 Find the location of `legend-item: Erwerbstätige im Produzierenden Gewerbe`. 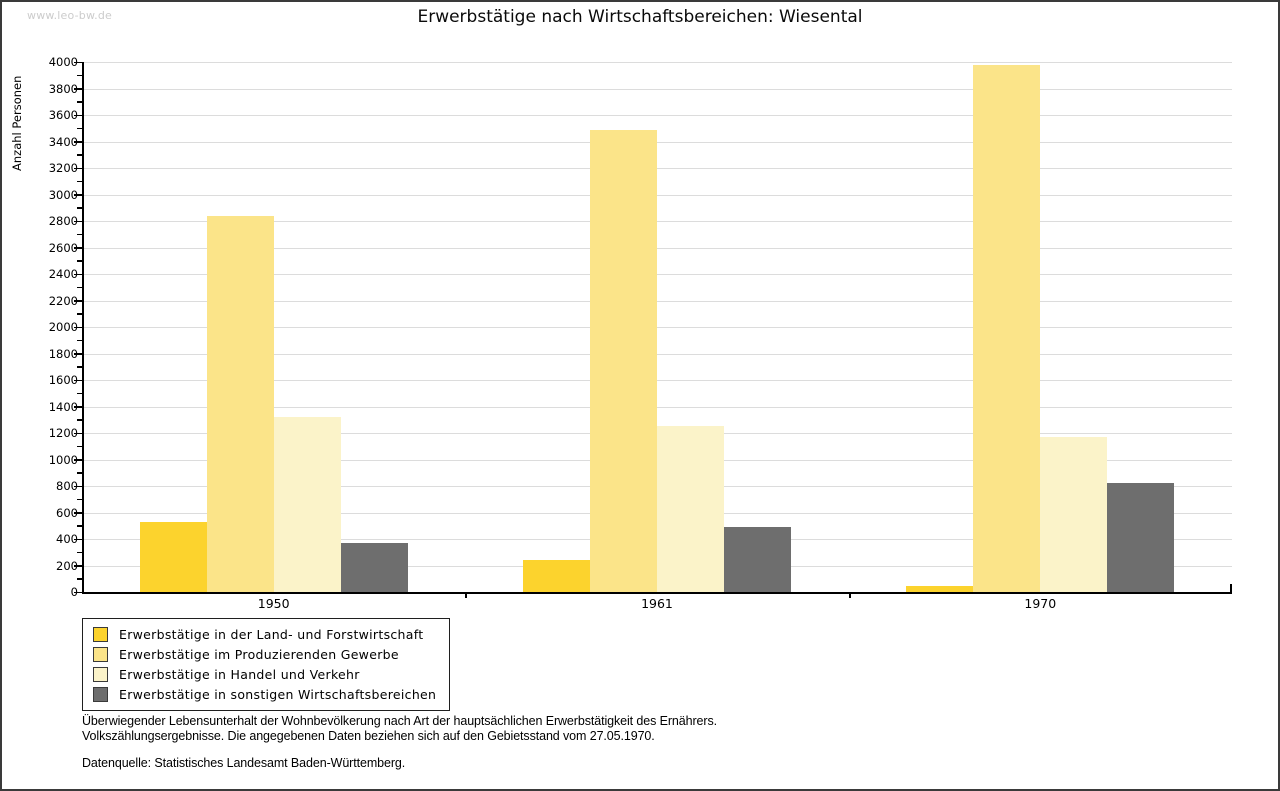

legend-item: Erwerbstätige im Produzierenden Gewerbe is located at coordinates (266, 654).